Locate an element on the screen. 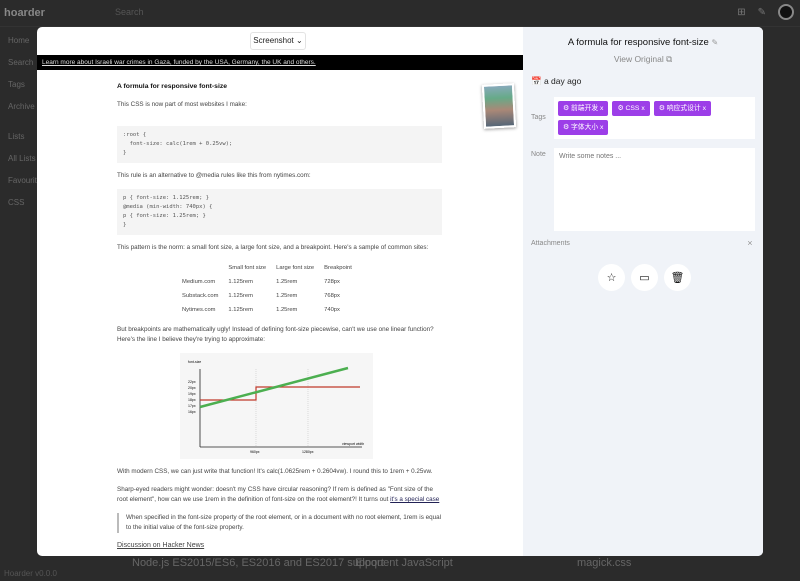 This screenshot has height=581, width=800. y-axis-label: font-size is located at coordinates (194, 362).